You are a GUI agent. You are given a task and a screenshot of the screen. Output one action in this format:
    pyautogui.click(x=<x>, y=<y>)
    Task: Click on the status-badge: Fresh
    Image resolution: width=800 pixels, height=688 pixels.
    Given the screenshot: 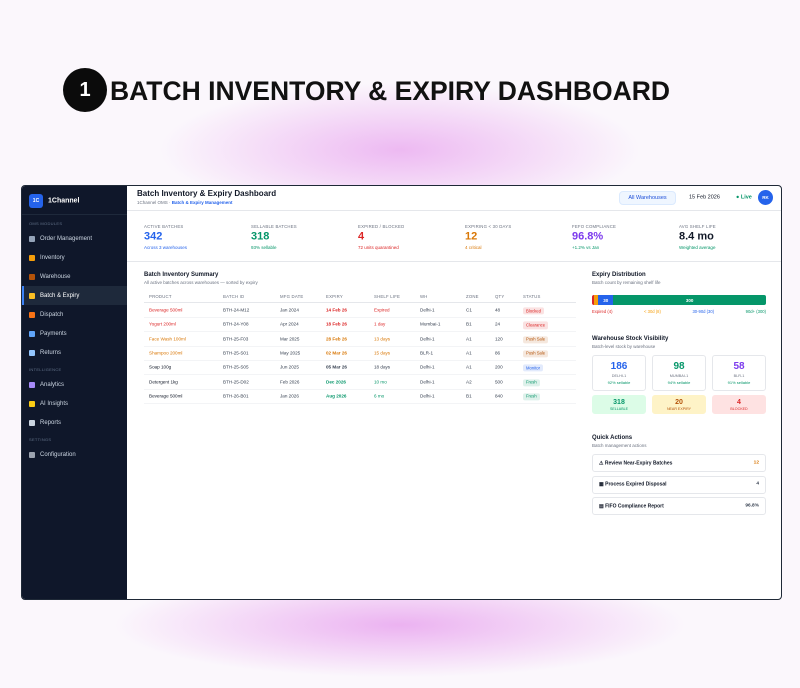 What is the action you would take?
    pyautogui.click(x=531, y=397)
    